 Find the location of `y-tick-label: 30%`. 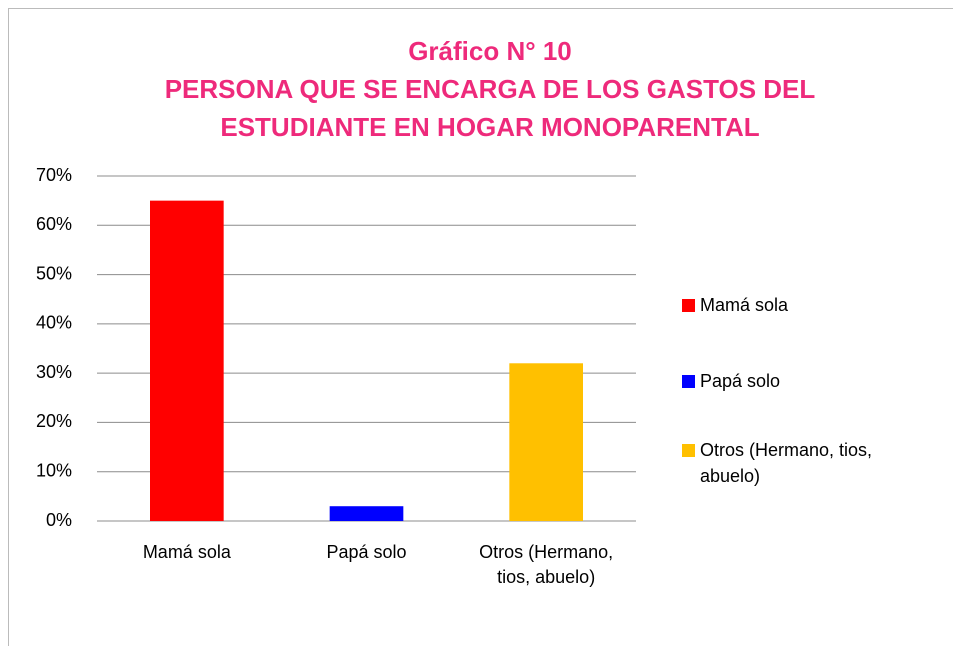

y-tick-label: 30% is located at coordinates (54, 372).